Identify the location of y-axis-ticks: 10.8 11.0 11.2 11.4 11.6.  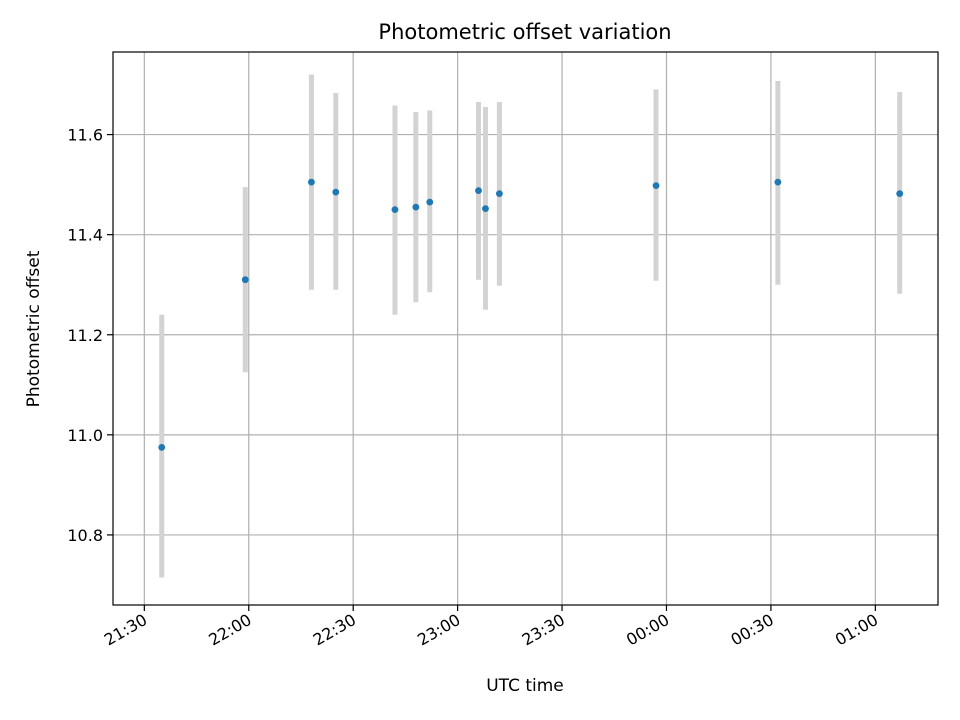
(90, 335).